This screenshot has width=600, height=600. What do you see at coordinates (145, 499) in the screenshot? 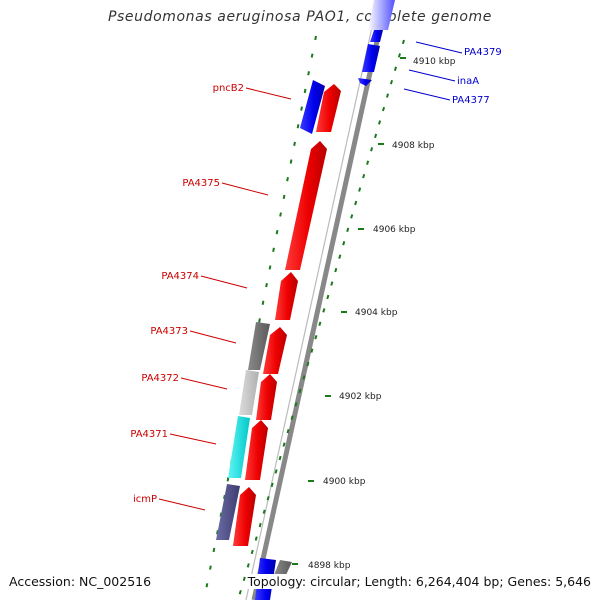
I see `label-icmP: icmP` at bounding box center [145, 499].